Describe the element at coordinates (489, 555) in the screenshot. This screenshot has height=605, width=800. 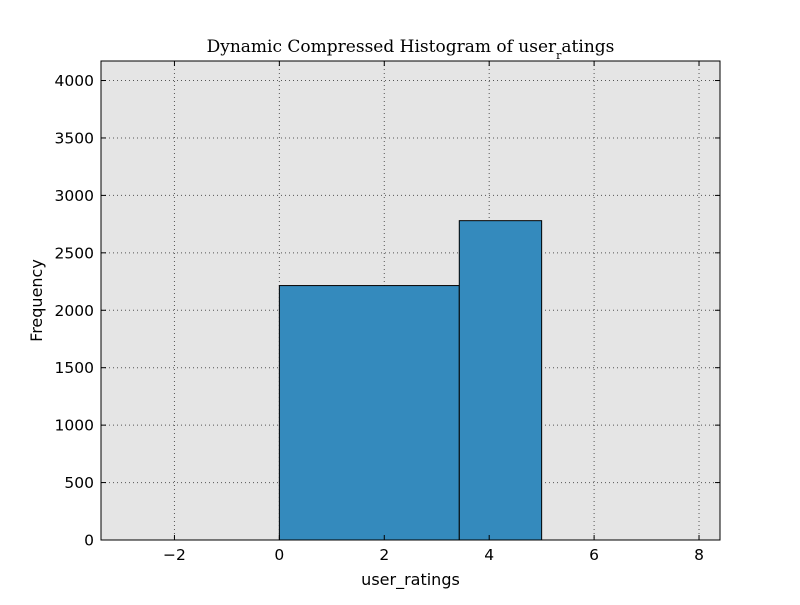
I see `x-tick-label-3: 4` at that location.